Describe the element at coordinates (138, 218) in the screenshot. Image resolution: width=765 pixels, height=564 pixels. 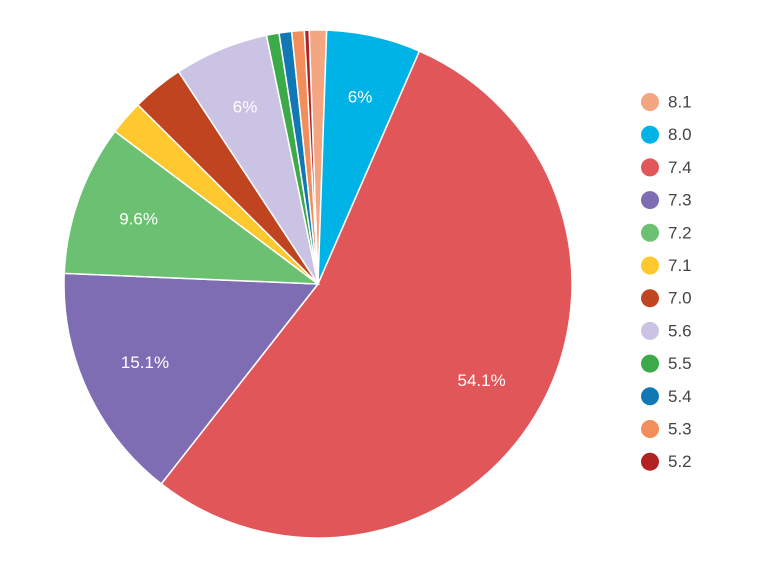
I see `data-label-7-2: 9.6%` at that location.